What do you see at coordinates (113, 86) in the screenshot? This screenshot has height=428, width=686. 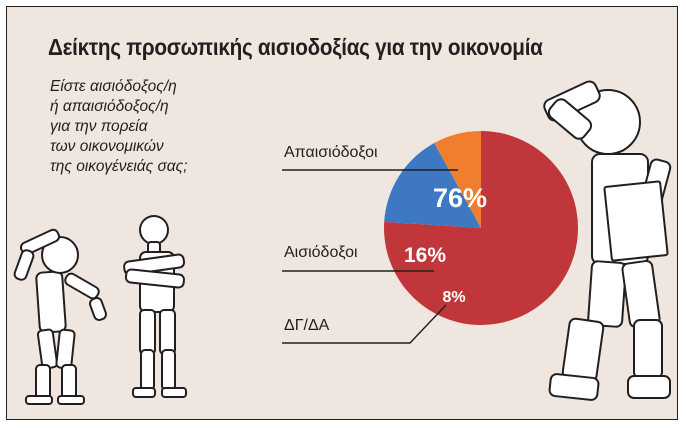 I see `question-line-1: Είστε αισιόδοξος/η` at bounding box center [113, 86].